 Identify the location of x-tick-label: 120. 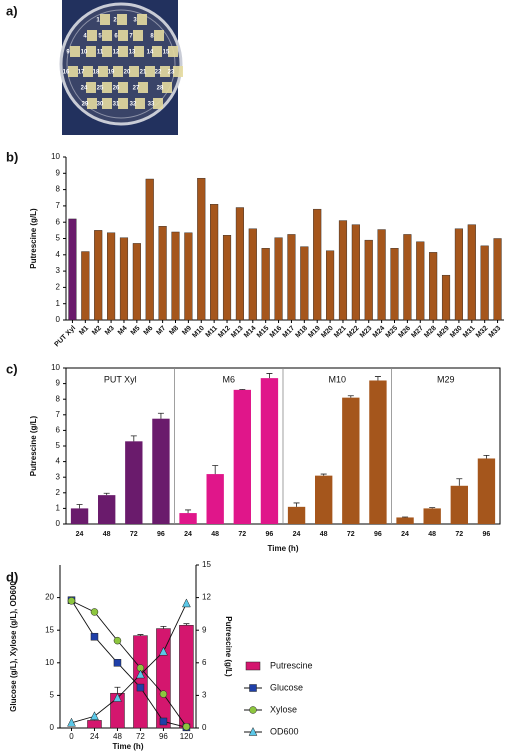
(187, 736).